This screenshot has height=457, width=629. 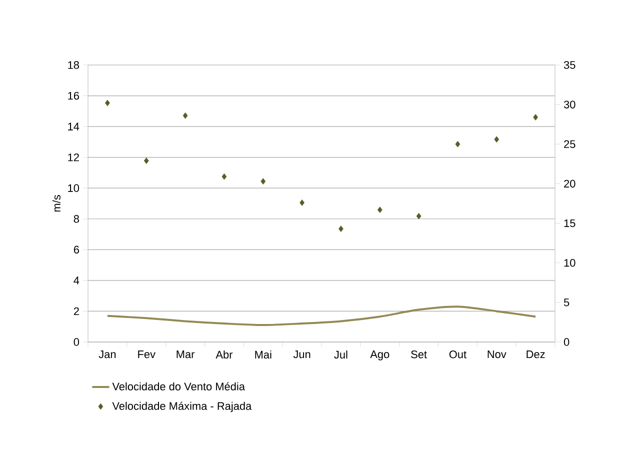 I want to click on y-tick-label: 0, so click(x=77, y=342).